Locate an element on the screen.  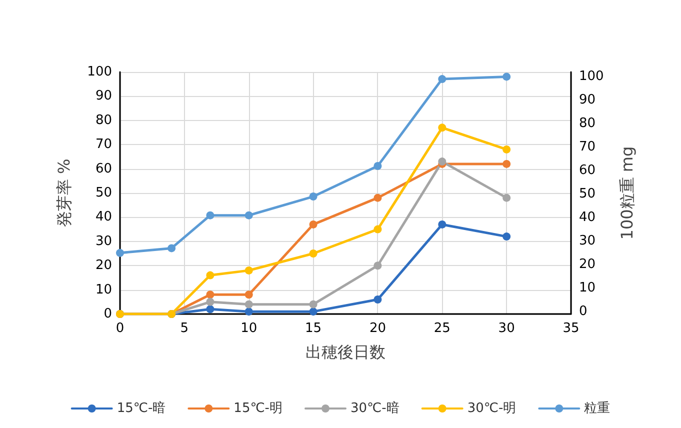
x-tick-label: 10 is located at coordinates (249, 328).